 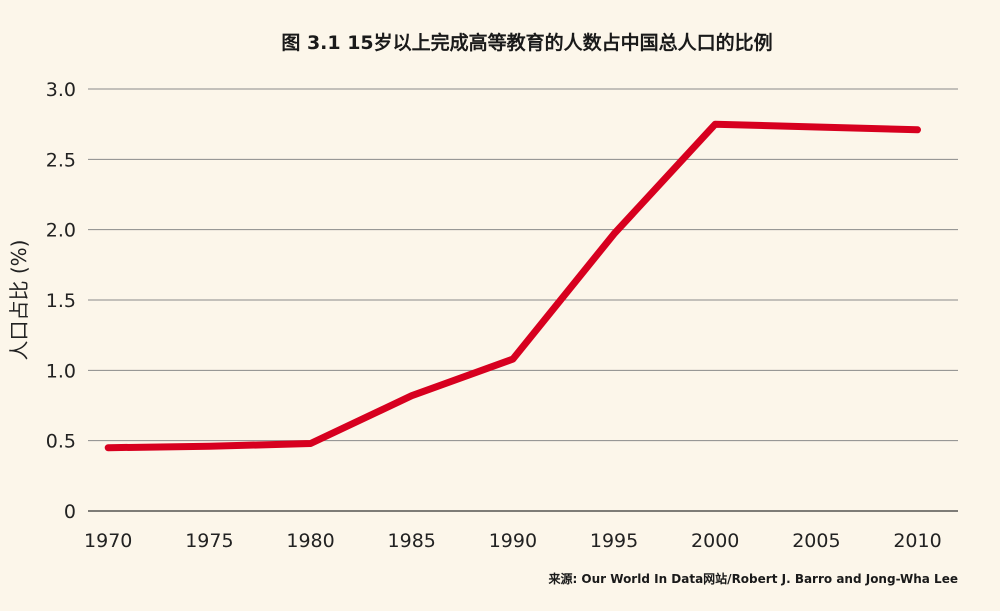 I want to click on y-tick-label: 2.0, so click(x=61, y=231).